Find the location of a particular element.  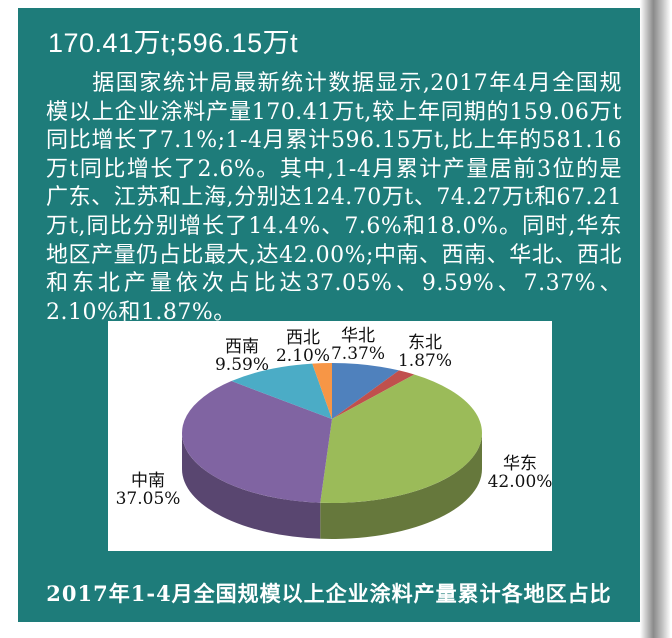

pie-label-percent: 42.00% is located at coordinates (520, 482).